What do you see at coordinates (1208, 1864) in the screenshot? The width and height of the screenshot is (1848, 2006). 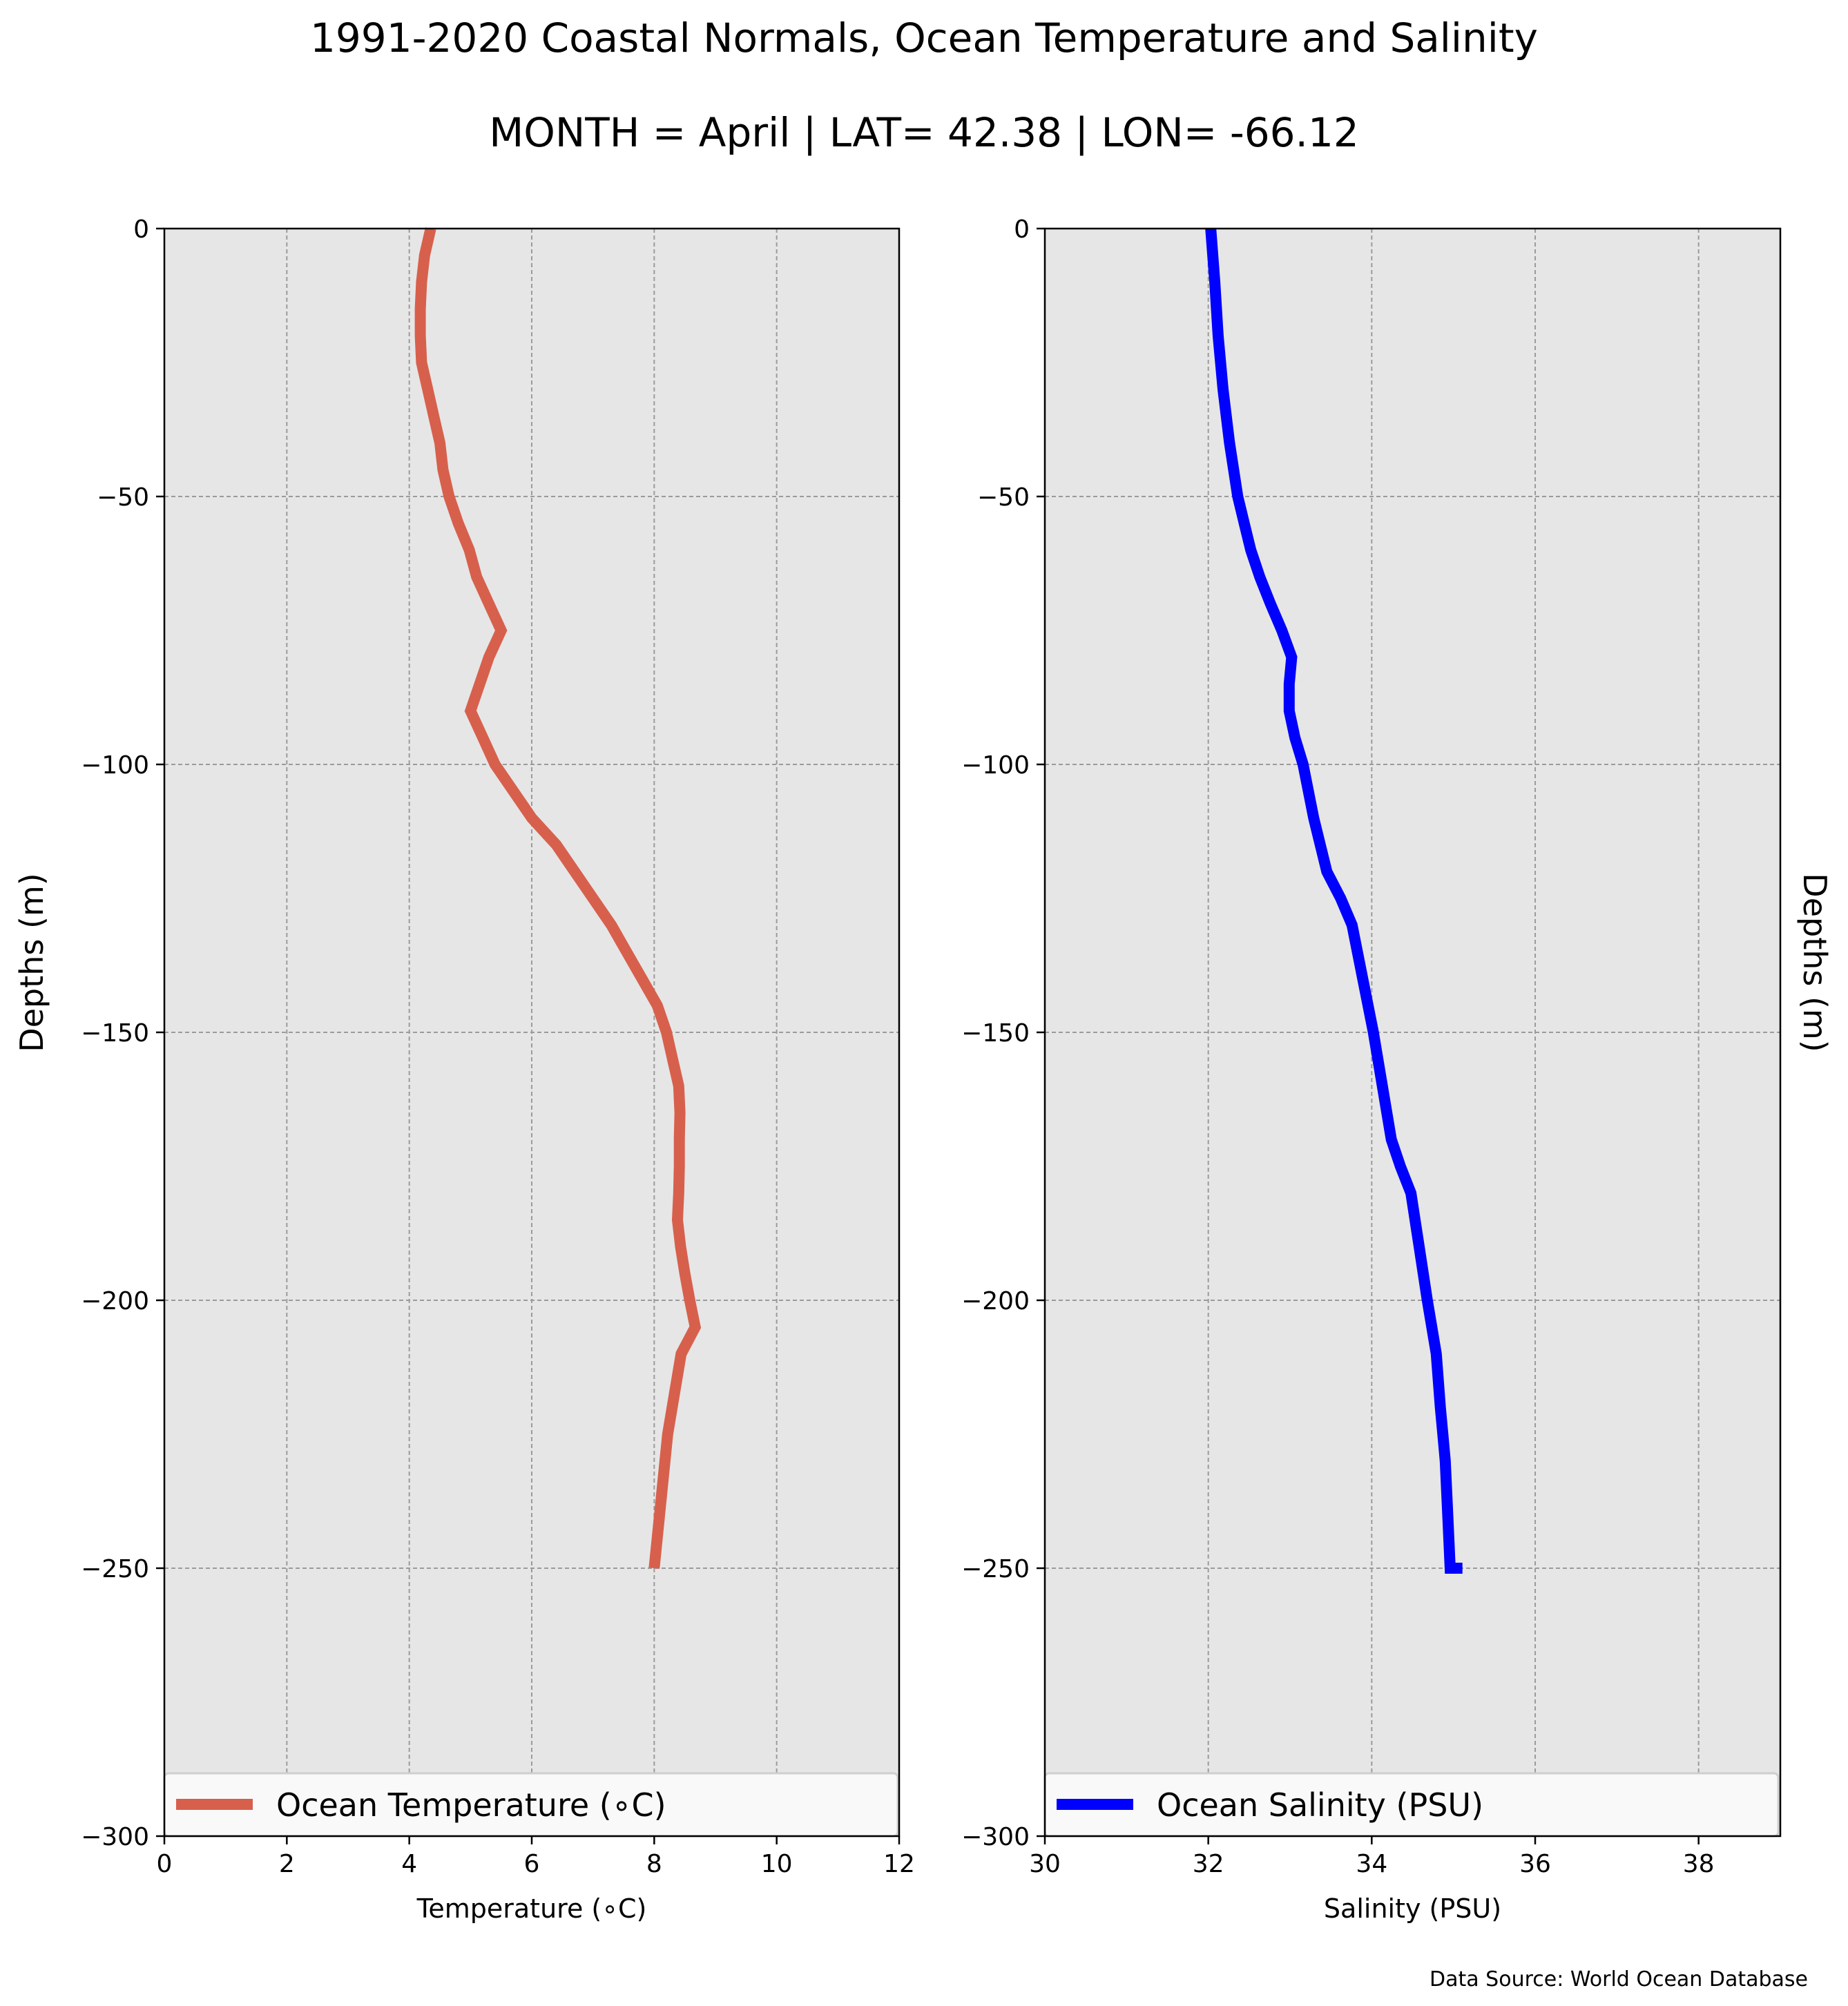 I see `x-tick-label: 32` at bounding box center [1208, 1864].